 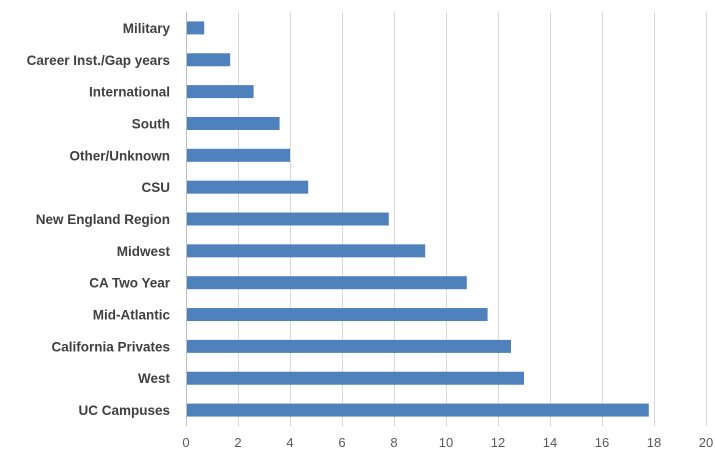 I want to click on category-label-career-inst-gap-years: Career Inst./Gap years, so click(x=98, y=60).